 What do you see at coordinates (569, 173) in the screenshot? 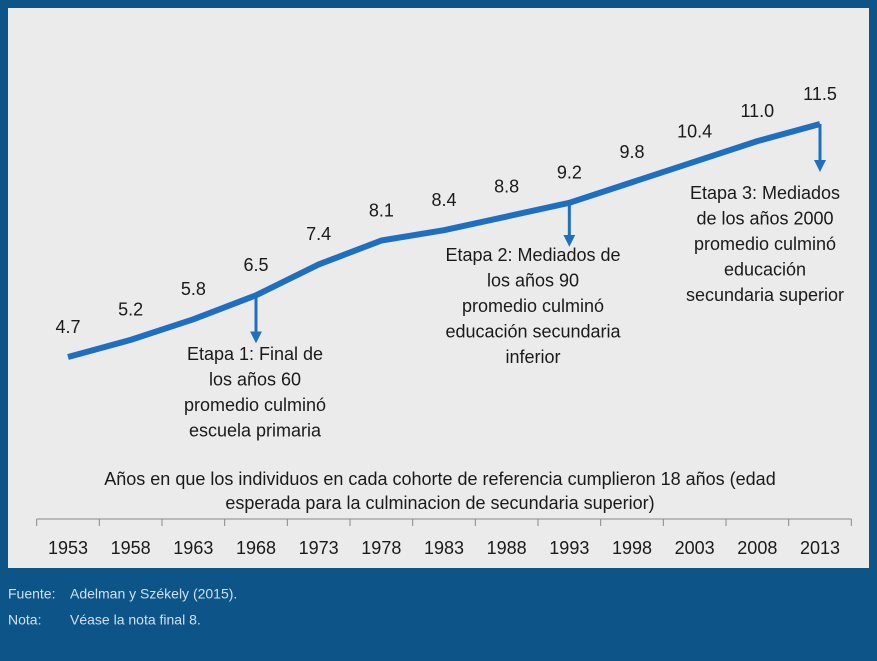
I see `data-label: 9.2` at bounding box center [569, 173].